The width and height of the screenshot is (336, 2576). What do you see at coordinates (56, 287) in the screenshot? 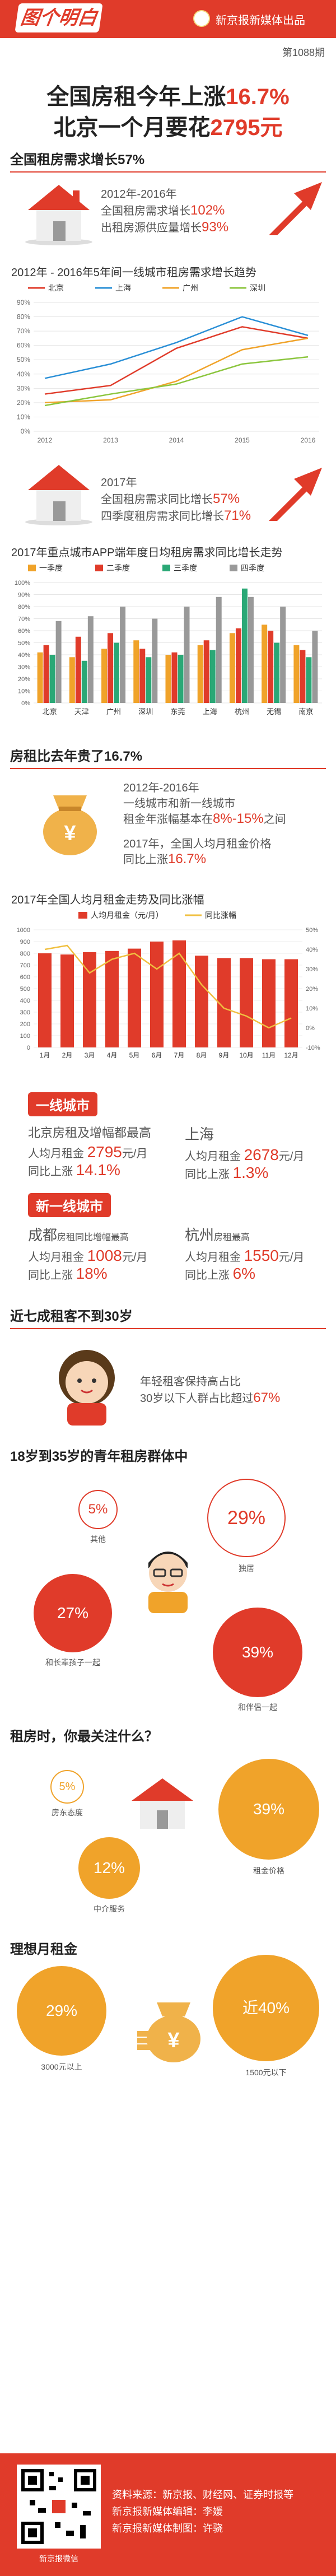
I see `legend-label-0: 北京` at bounding box center [56, 287].